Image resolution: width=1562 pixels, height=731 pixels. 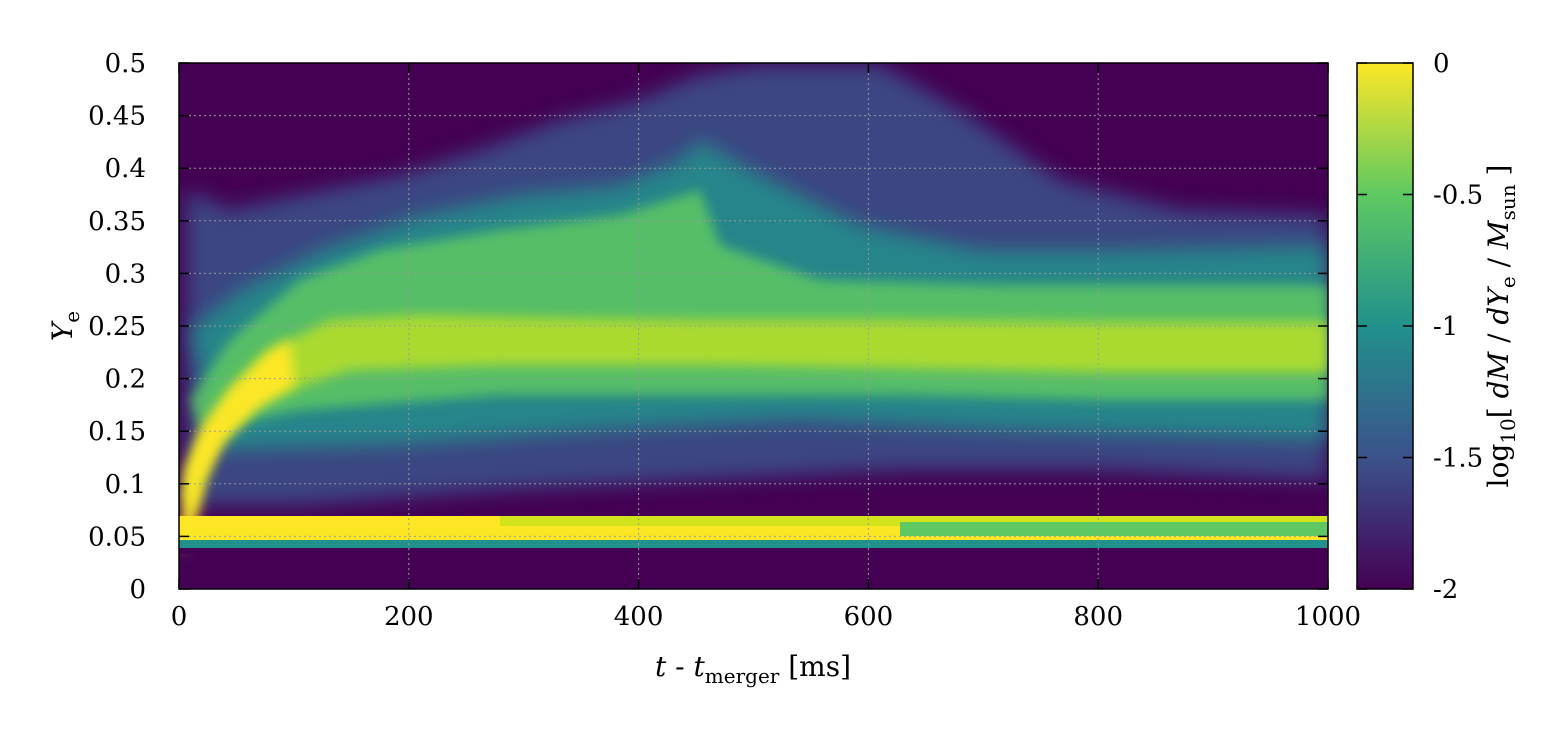 I want to click on x-tick-label: 400, so click(x=639, y=617).